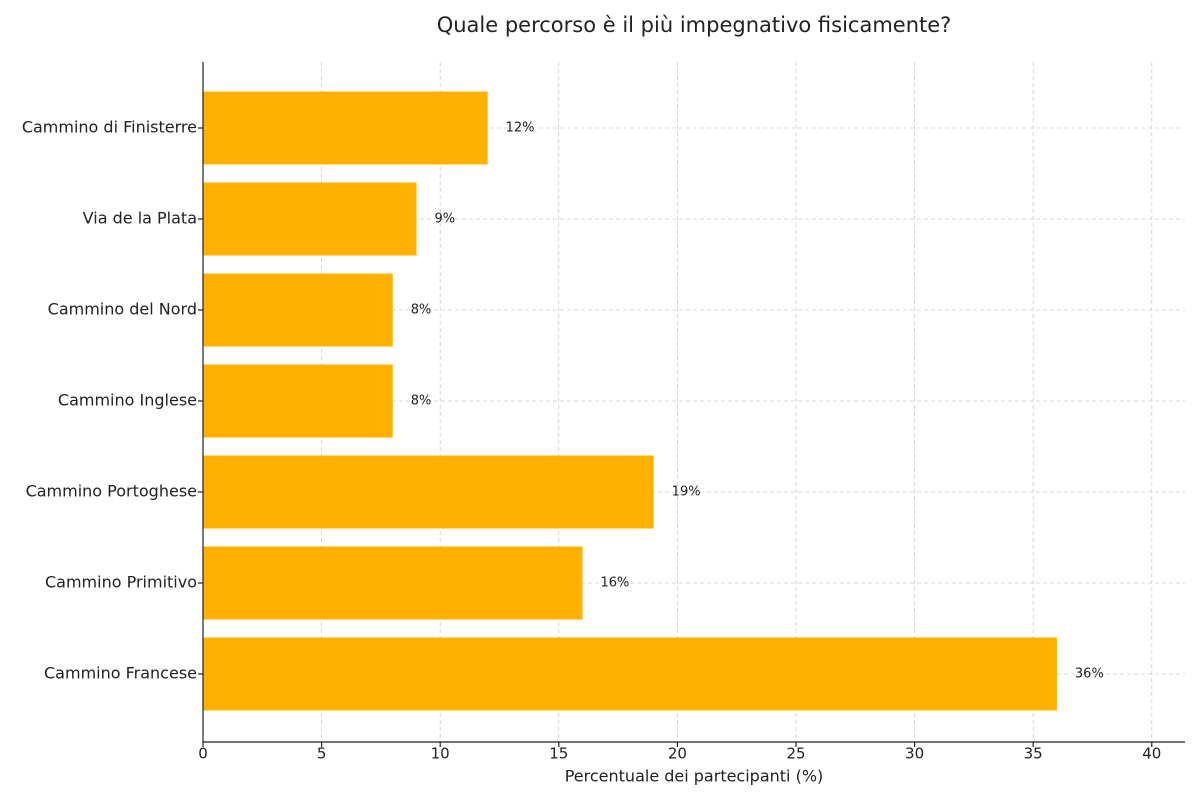  What do you see at coordinates (1033, 754) in the screenshot?
I see `x-tick-label: 35` at bounding box center [1033, 754].